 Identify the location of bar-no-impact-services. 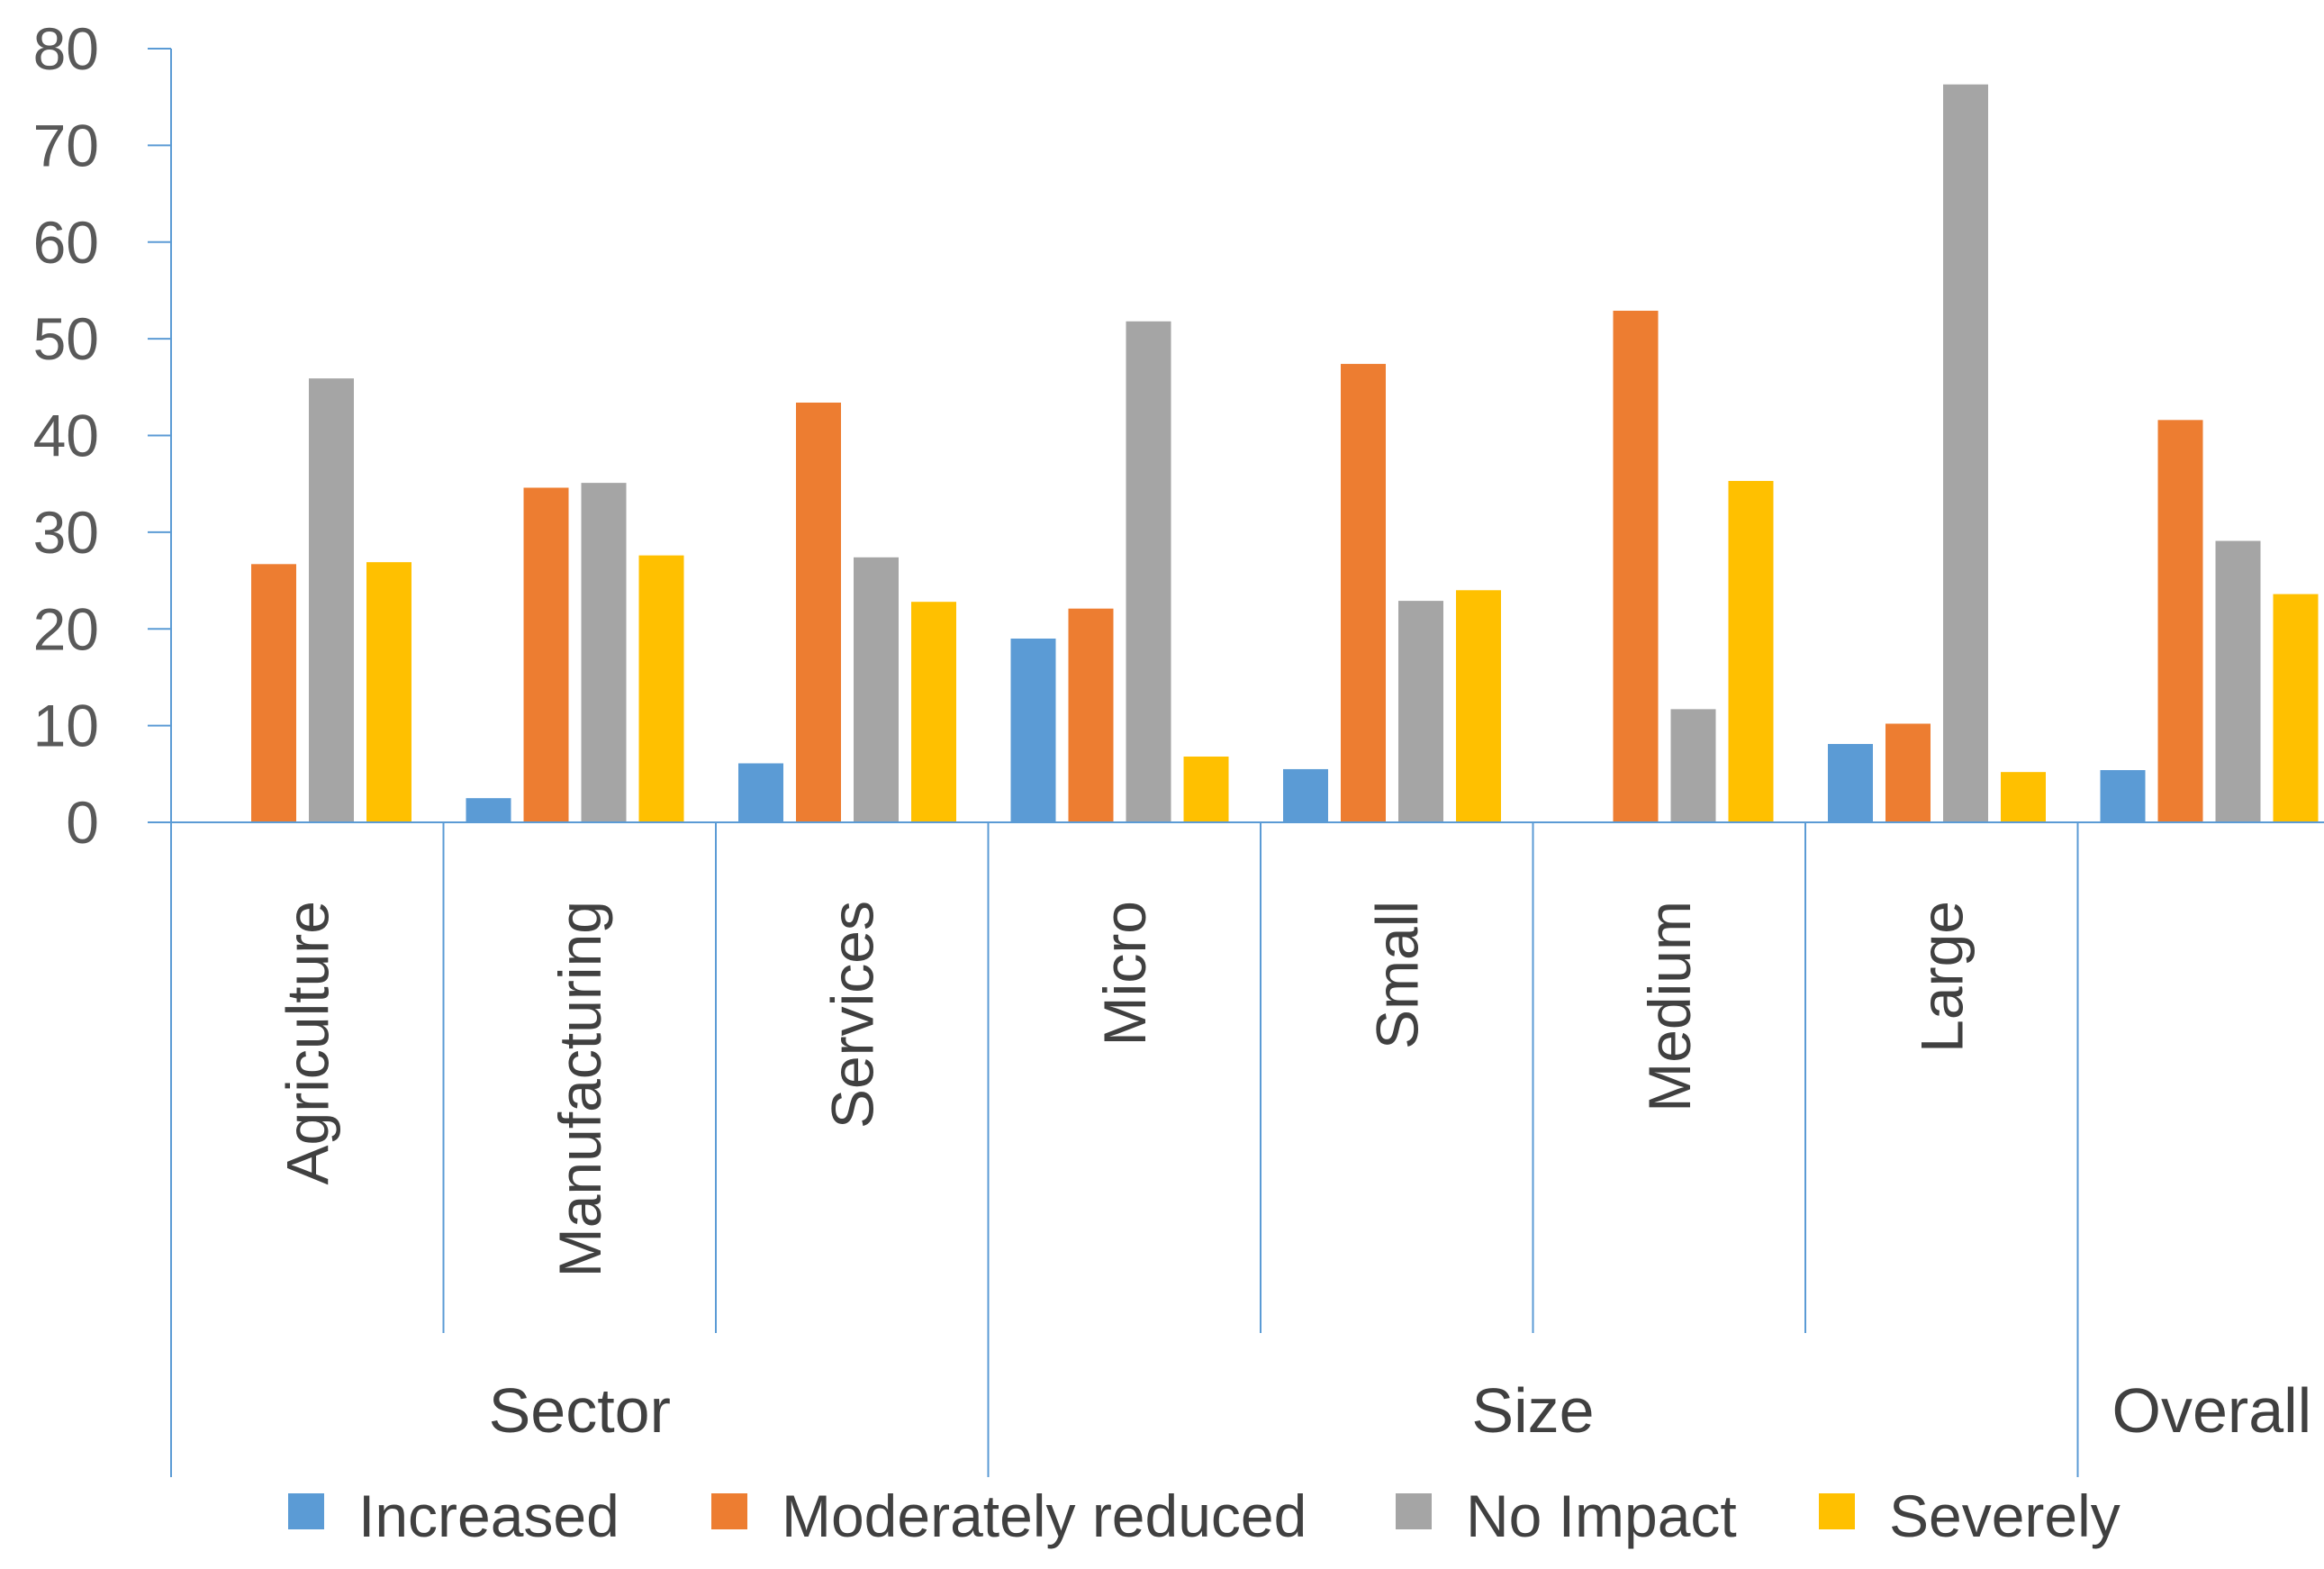
(876, 689).